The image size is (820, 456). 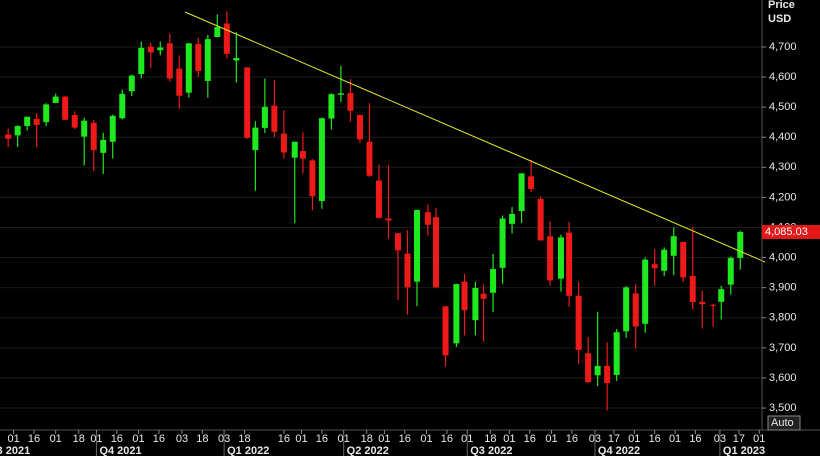 What do you see at coordinates (120, 450) in the screenshot?
I see `quarter-label: Q4 2021` at bounding box center [120, 450].